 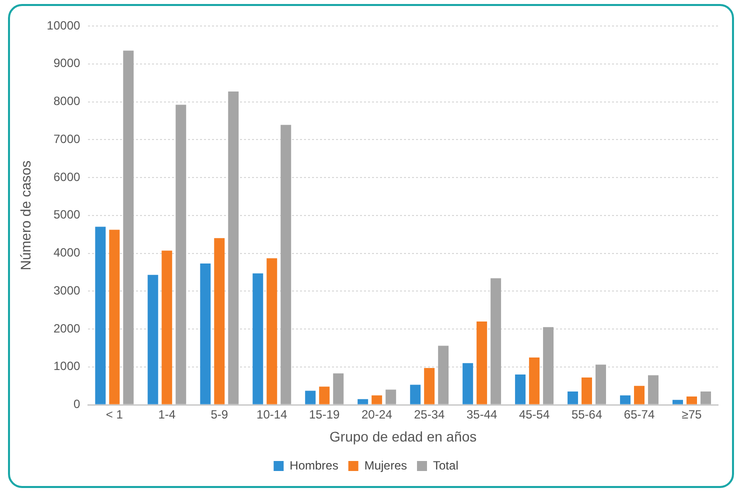 What do you see at coordinates (115, 414) in the screenshot?
I see `x-tick-label: < 1` at bounding box center [115, 414].